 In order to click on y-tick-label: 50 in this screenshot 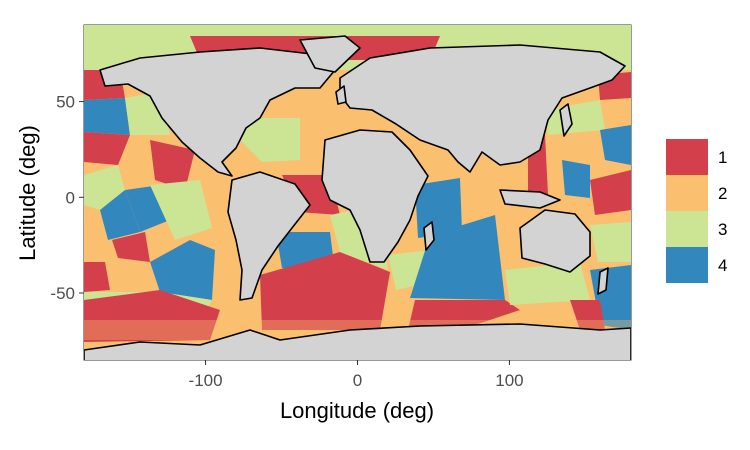, I will do `click(65, 102)`.